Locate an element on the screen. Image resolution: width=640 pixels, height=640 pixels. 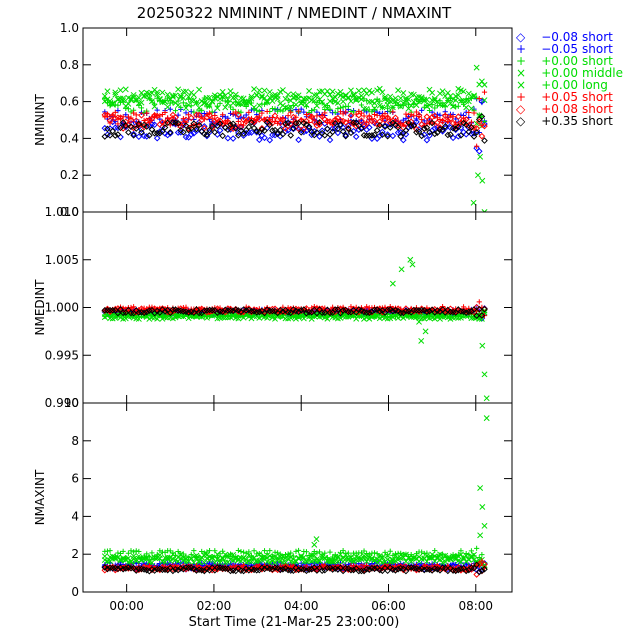
y-tick-label: 1.000 is located at coordinates (62, 308).